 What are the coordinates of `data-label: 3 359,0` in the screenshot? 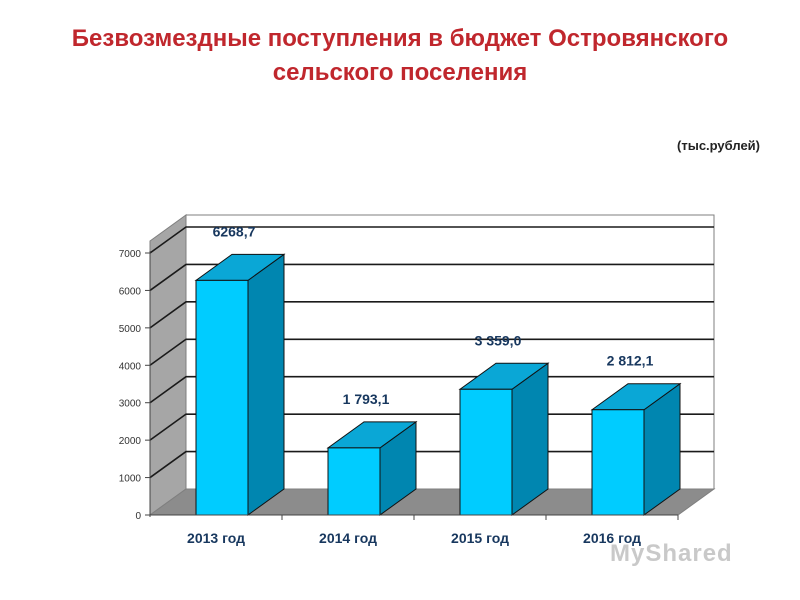 It's located at (498, 340).